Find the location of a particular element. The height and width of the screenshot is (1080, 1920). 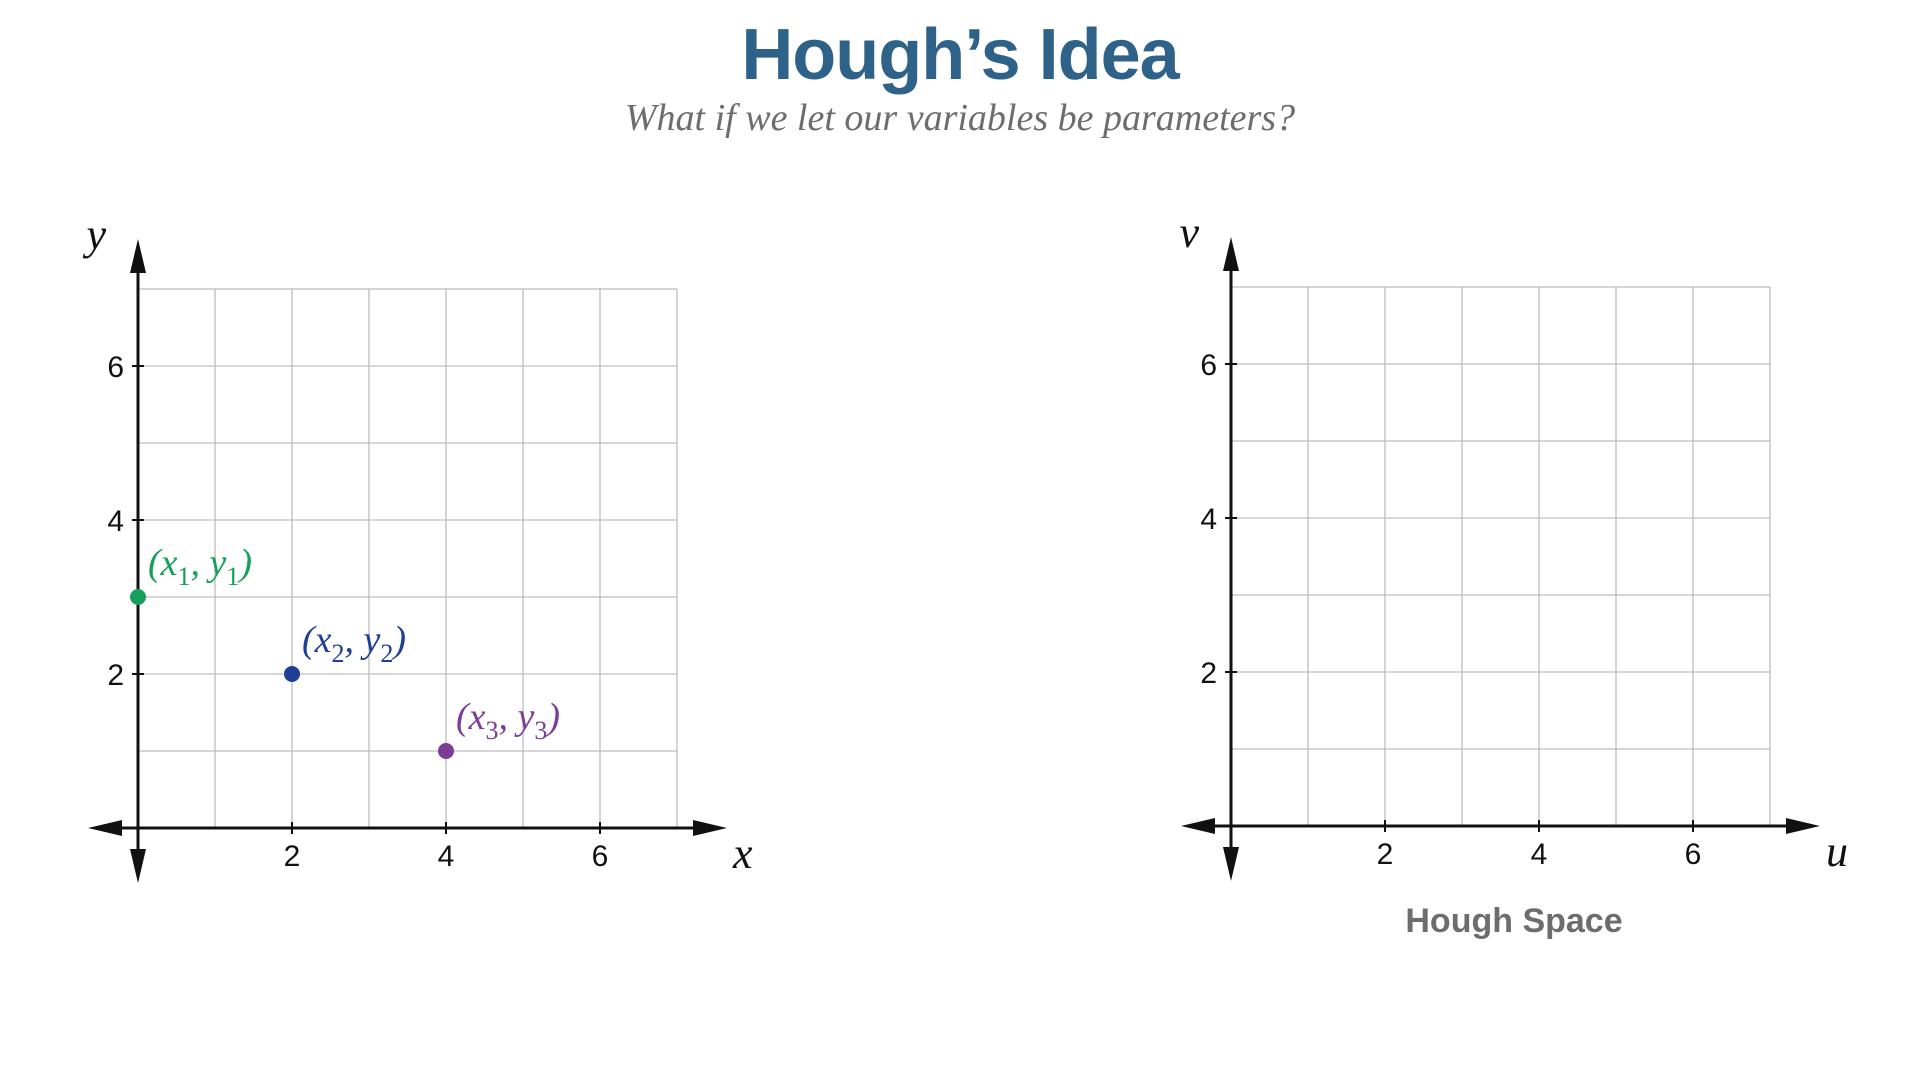

page-title: Hough’s Idea is located at coordinates (960, 55).